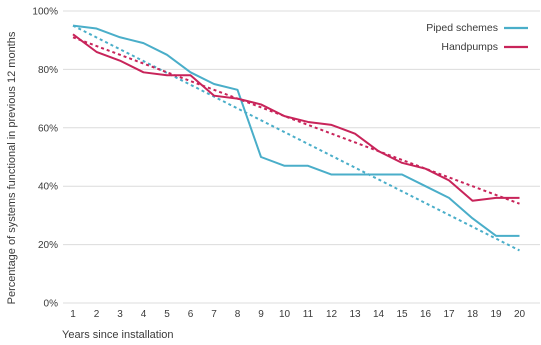 This screenshot has height=345, width=541. What do you see at coordinates (118, 335) in the screenshot?
I see `x-axis-title: Years since installation` at bounding box center [118, 335].